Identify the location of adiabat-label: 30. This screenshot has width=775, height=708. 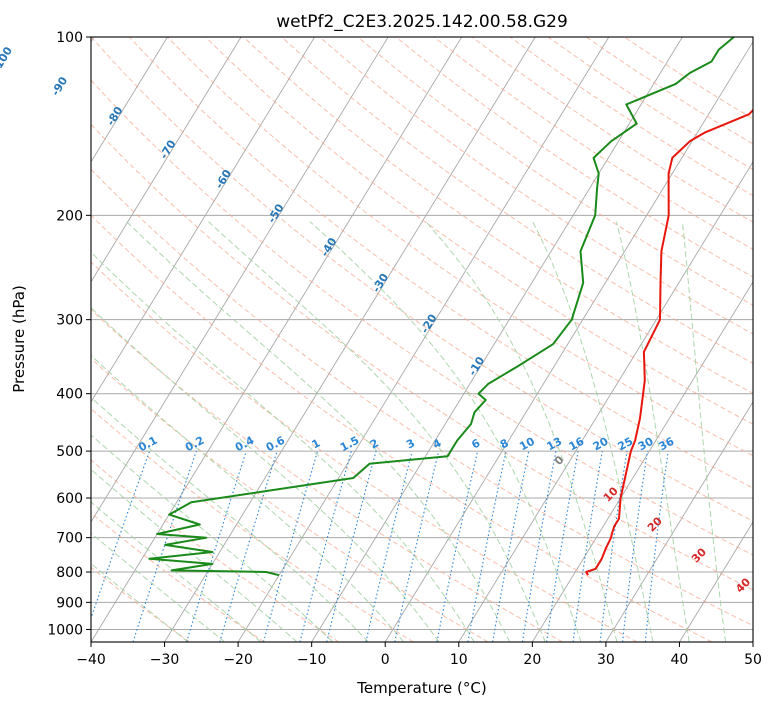
(699, 555).